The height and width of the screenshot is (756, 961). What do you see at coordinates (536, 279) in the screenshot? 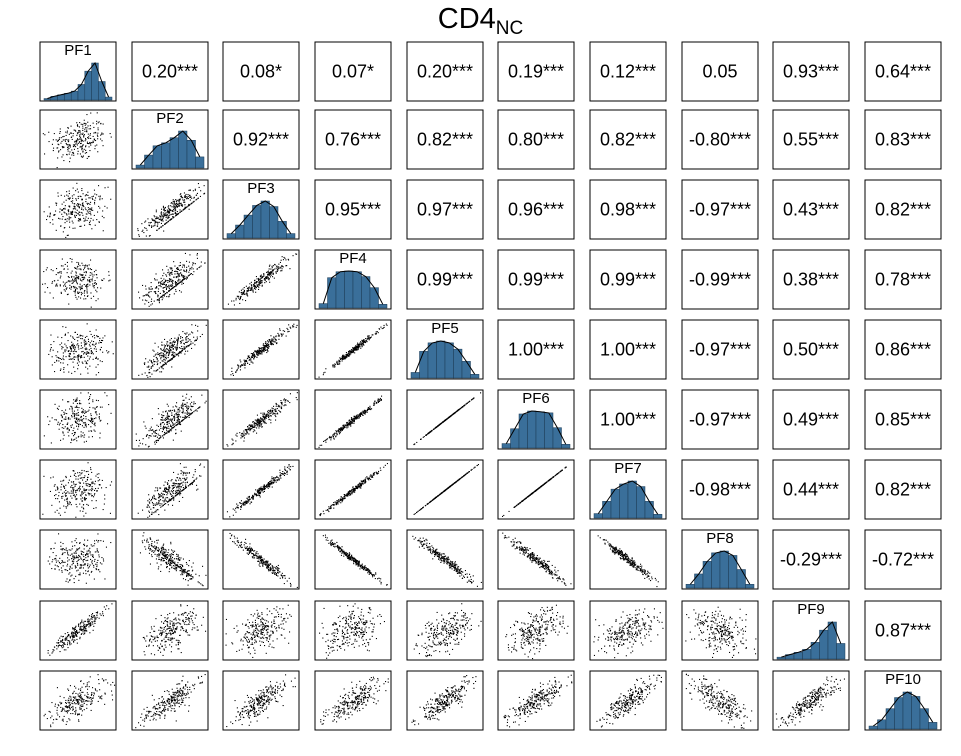
I see `panel-frame` at bounding box center [536, 279].